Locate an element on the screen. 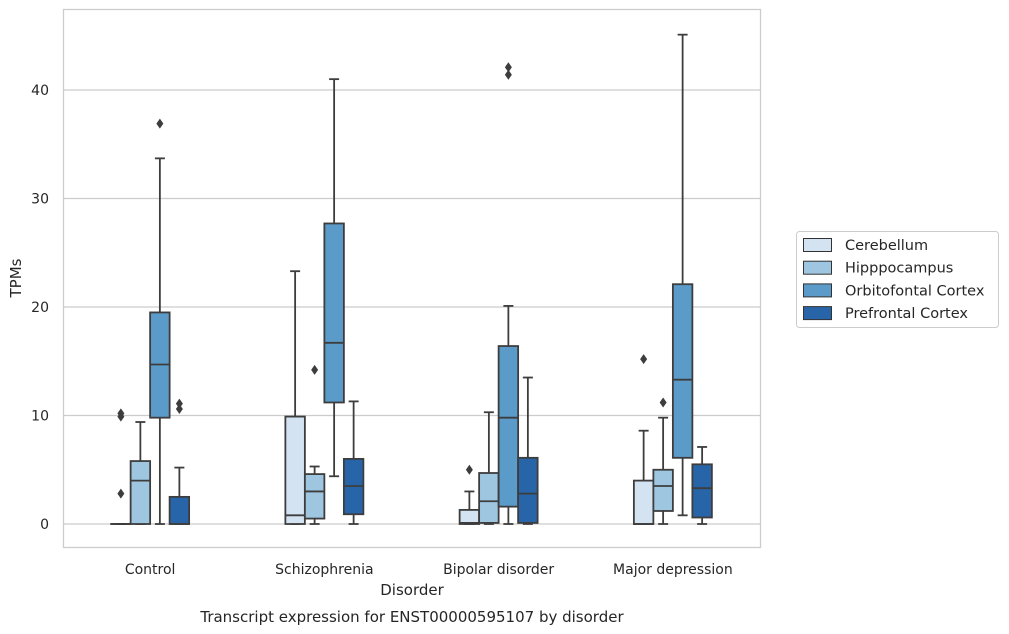 The image size is (1009, 634). legend-frame is located at coordinates (897, 279).